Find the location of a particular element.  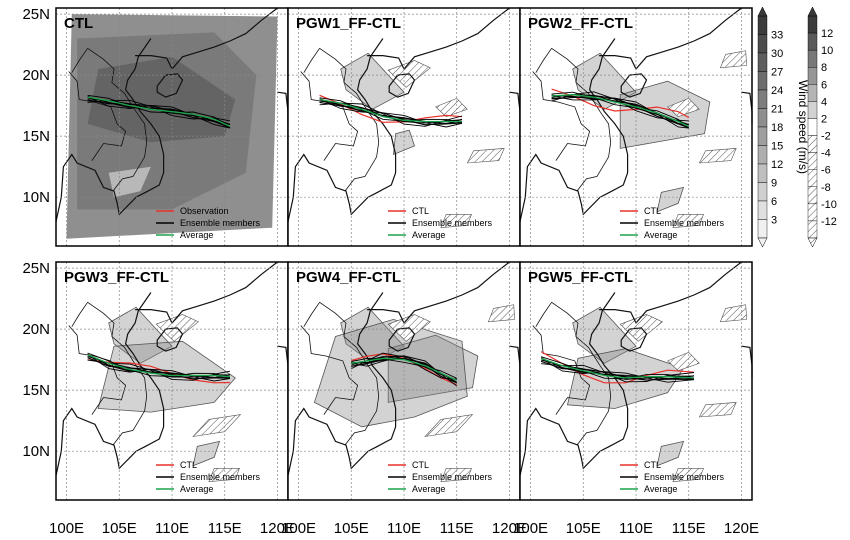

colorbar-right-bottom-arrow is located at coordinates (812, 242).